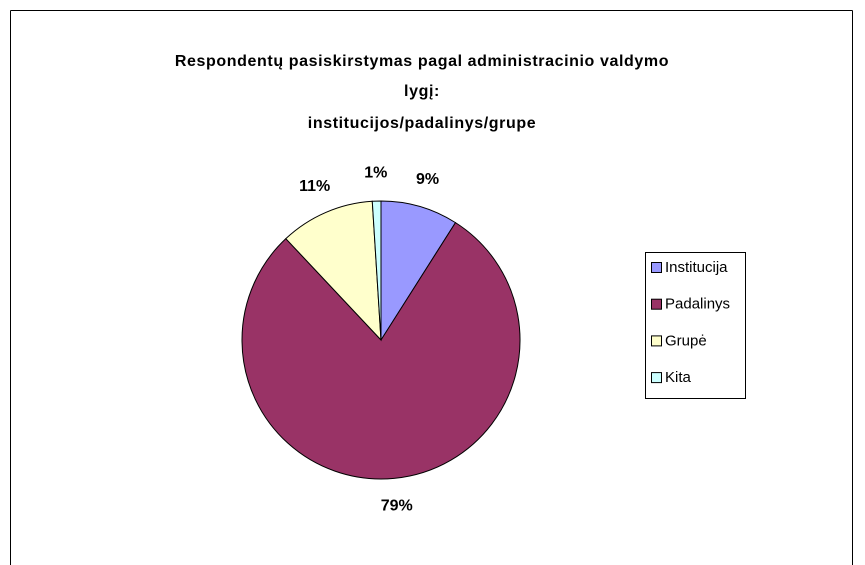 Image resolution: width=865 pixels, height=565 pixels. What do you see at coordinates (697, 304) in the screenshot?
I see `legend-label: Padalinys` at bounding box center [697, 304].